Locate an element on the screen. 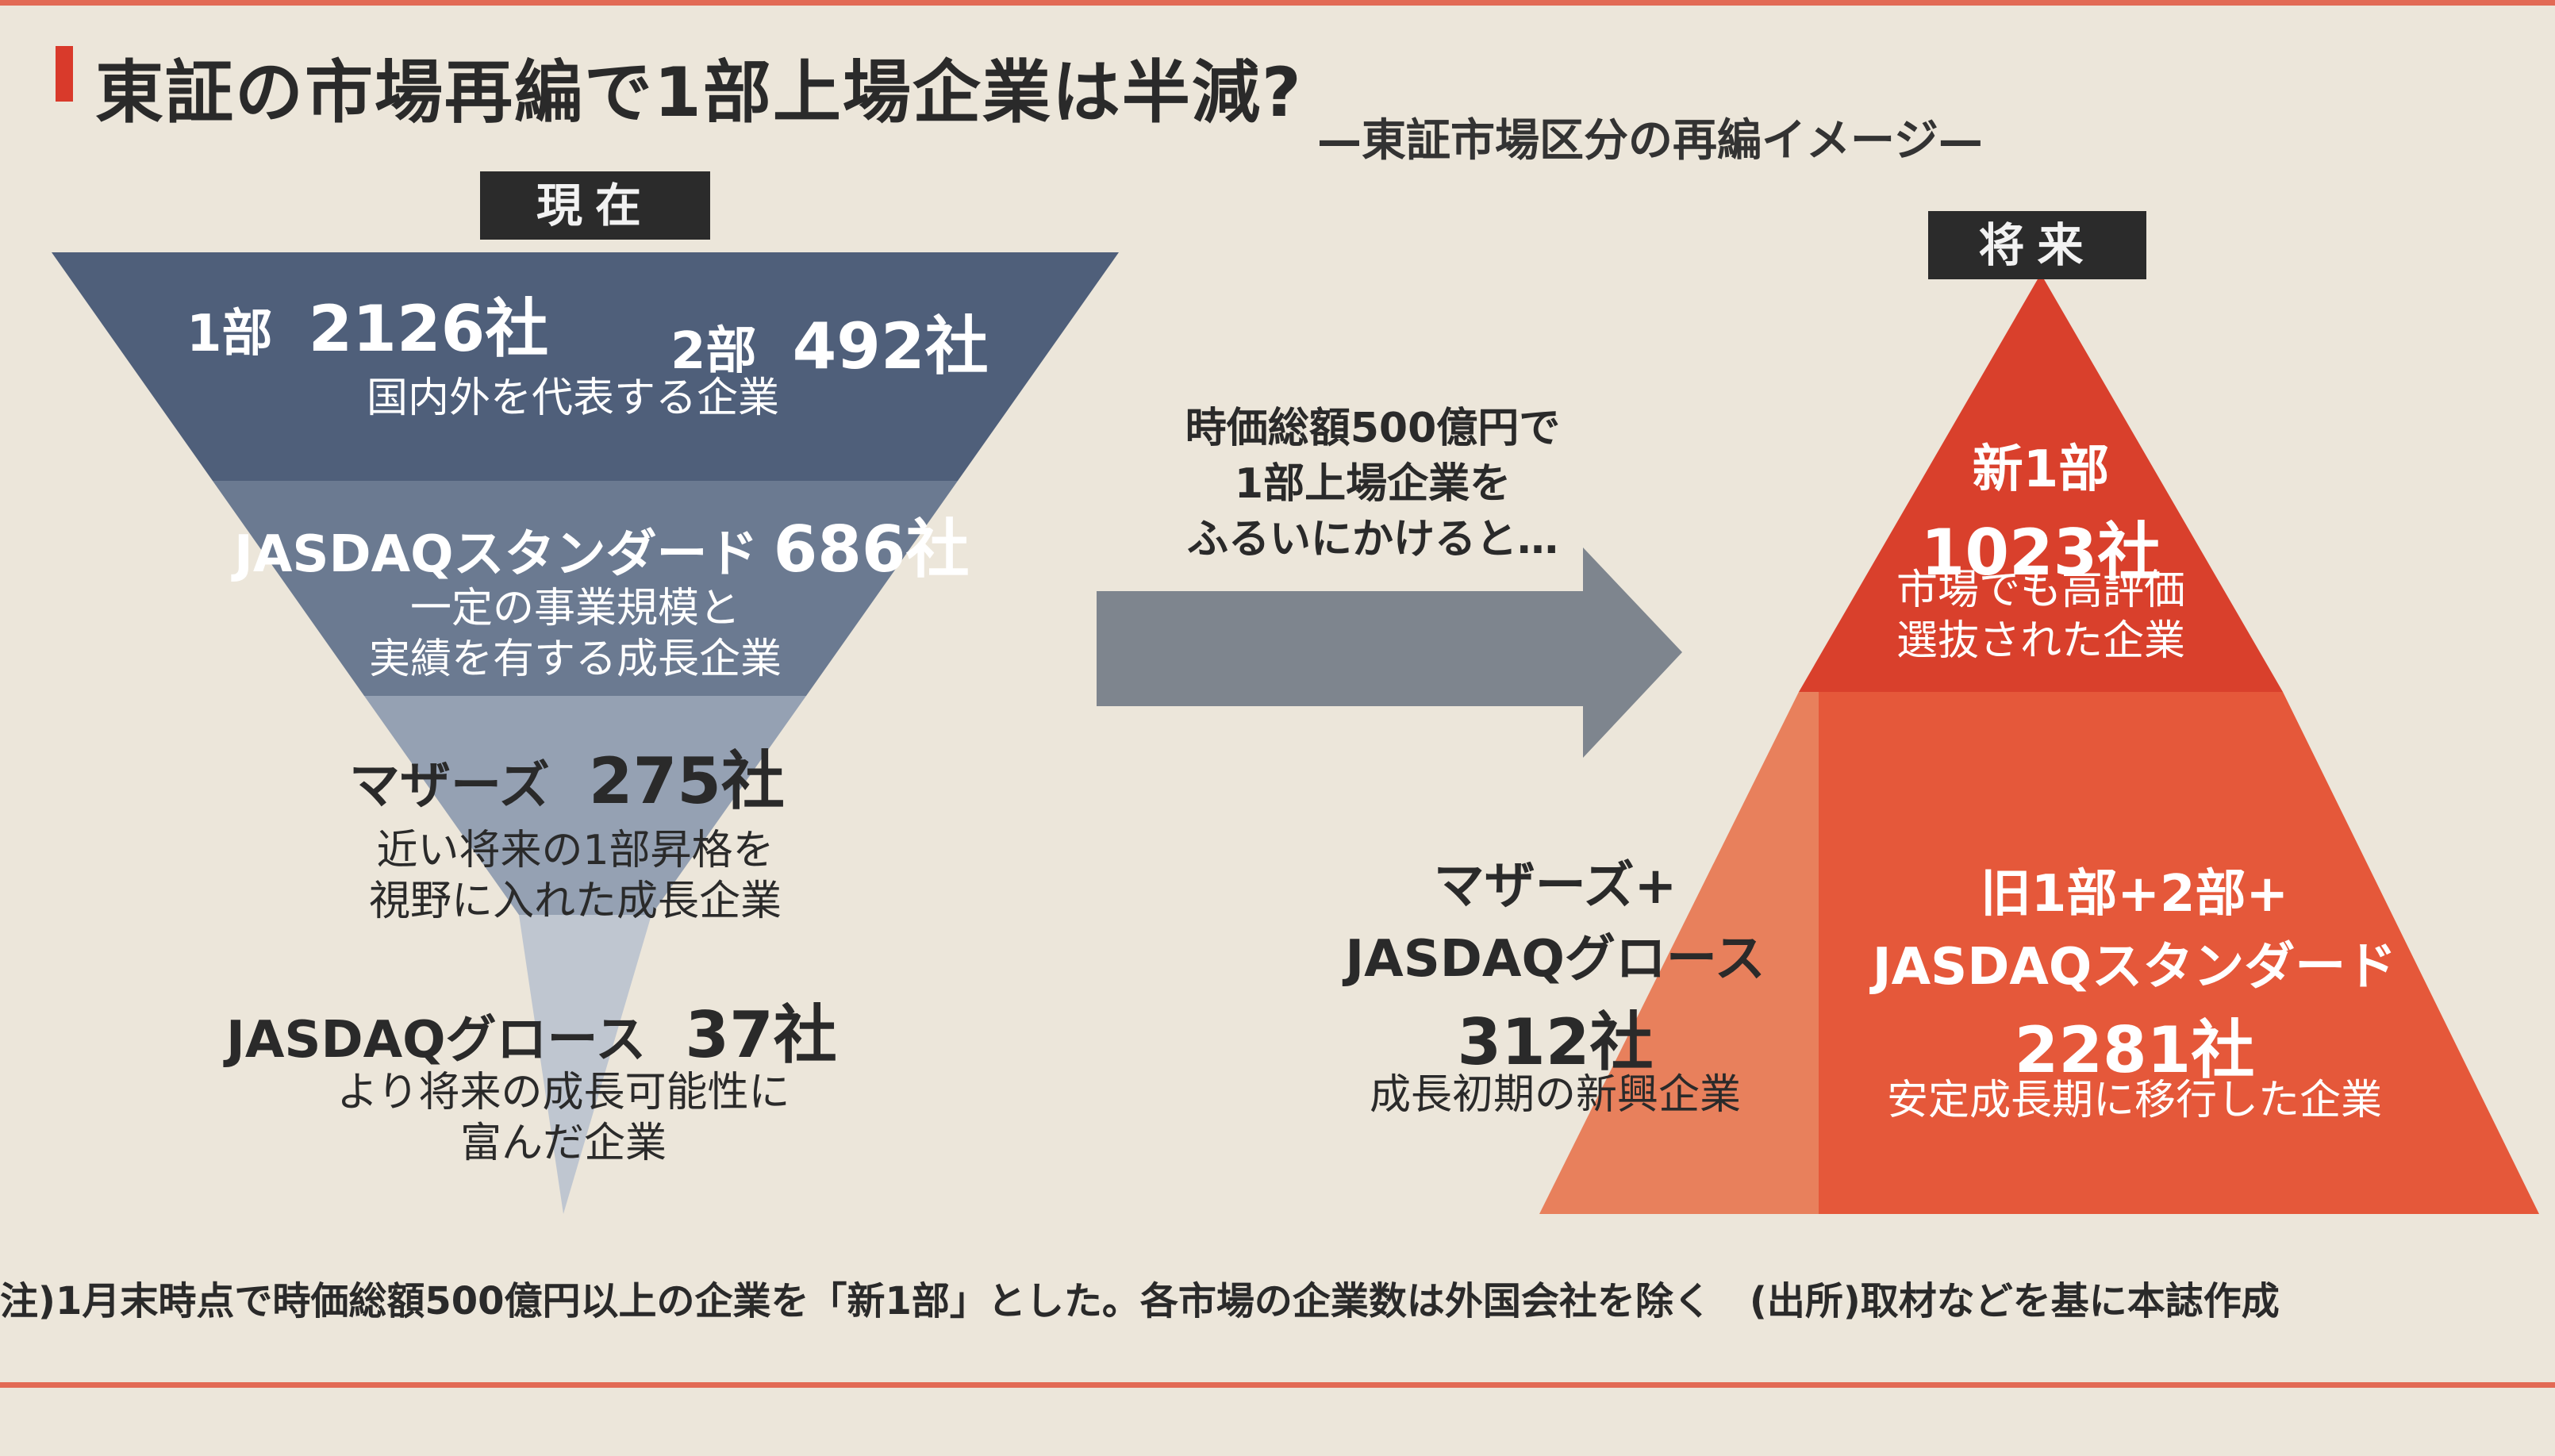 This screenshot has height=1456, width=2555. transition-arrow is located at coordinates (1389, 652).